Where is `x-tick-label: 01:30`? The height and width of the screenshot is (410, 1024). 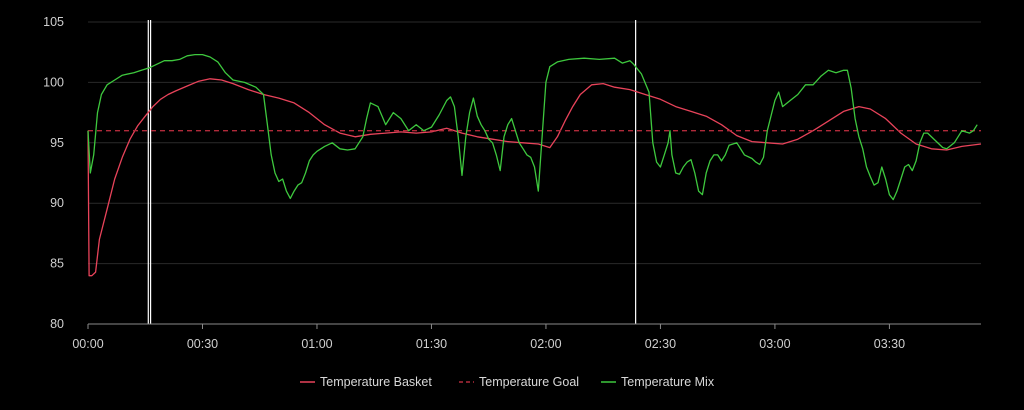
x-tick-label: 01:30 is located at coordinates (431, 344).